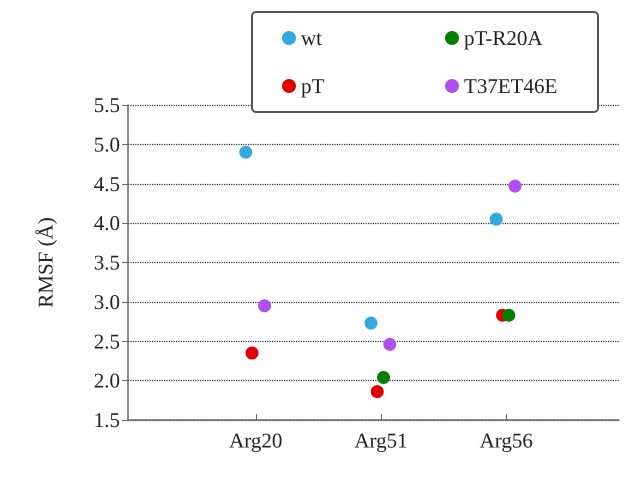 The width and height of the screenshot is (632, 478). I want to click on x-tick-label: Arg20, so click(255, 440).